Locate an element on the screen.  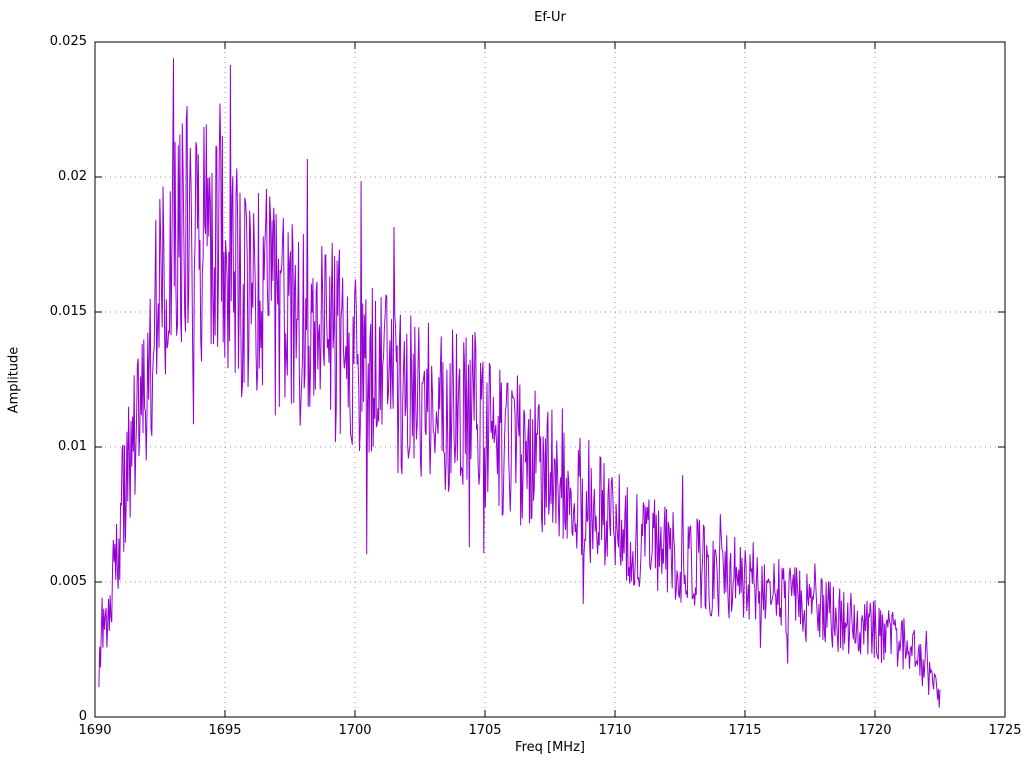
x-tick-label: 1725 is located at coordinates (1005, 730).